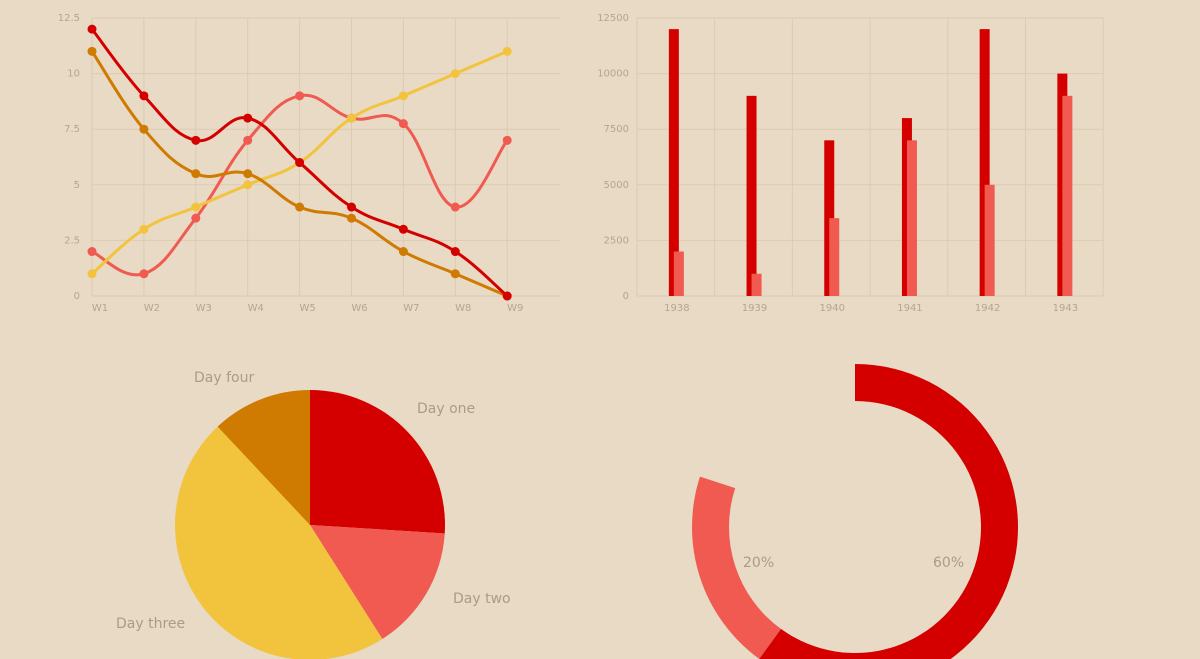 The height and width of the screenshot is (659, 1200). I want to click on donut-chart, so click(855, 511).